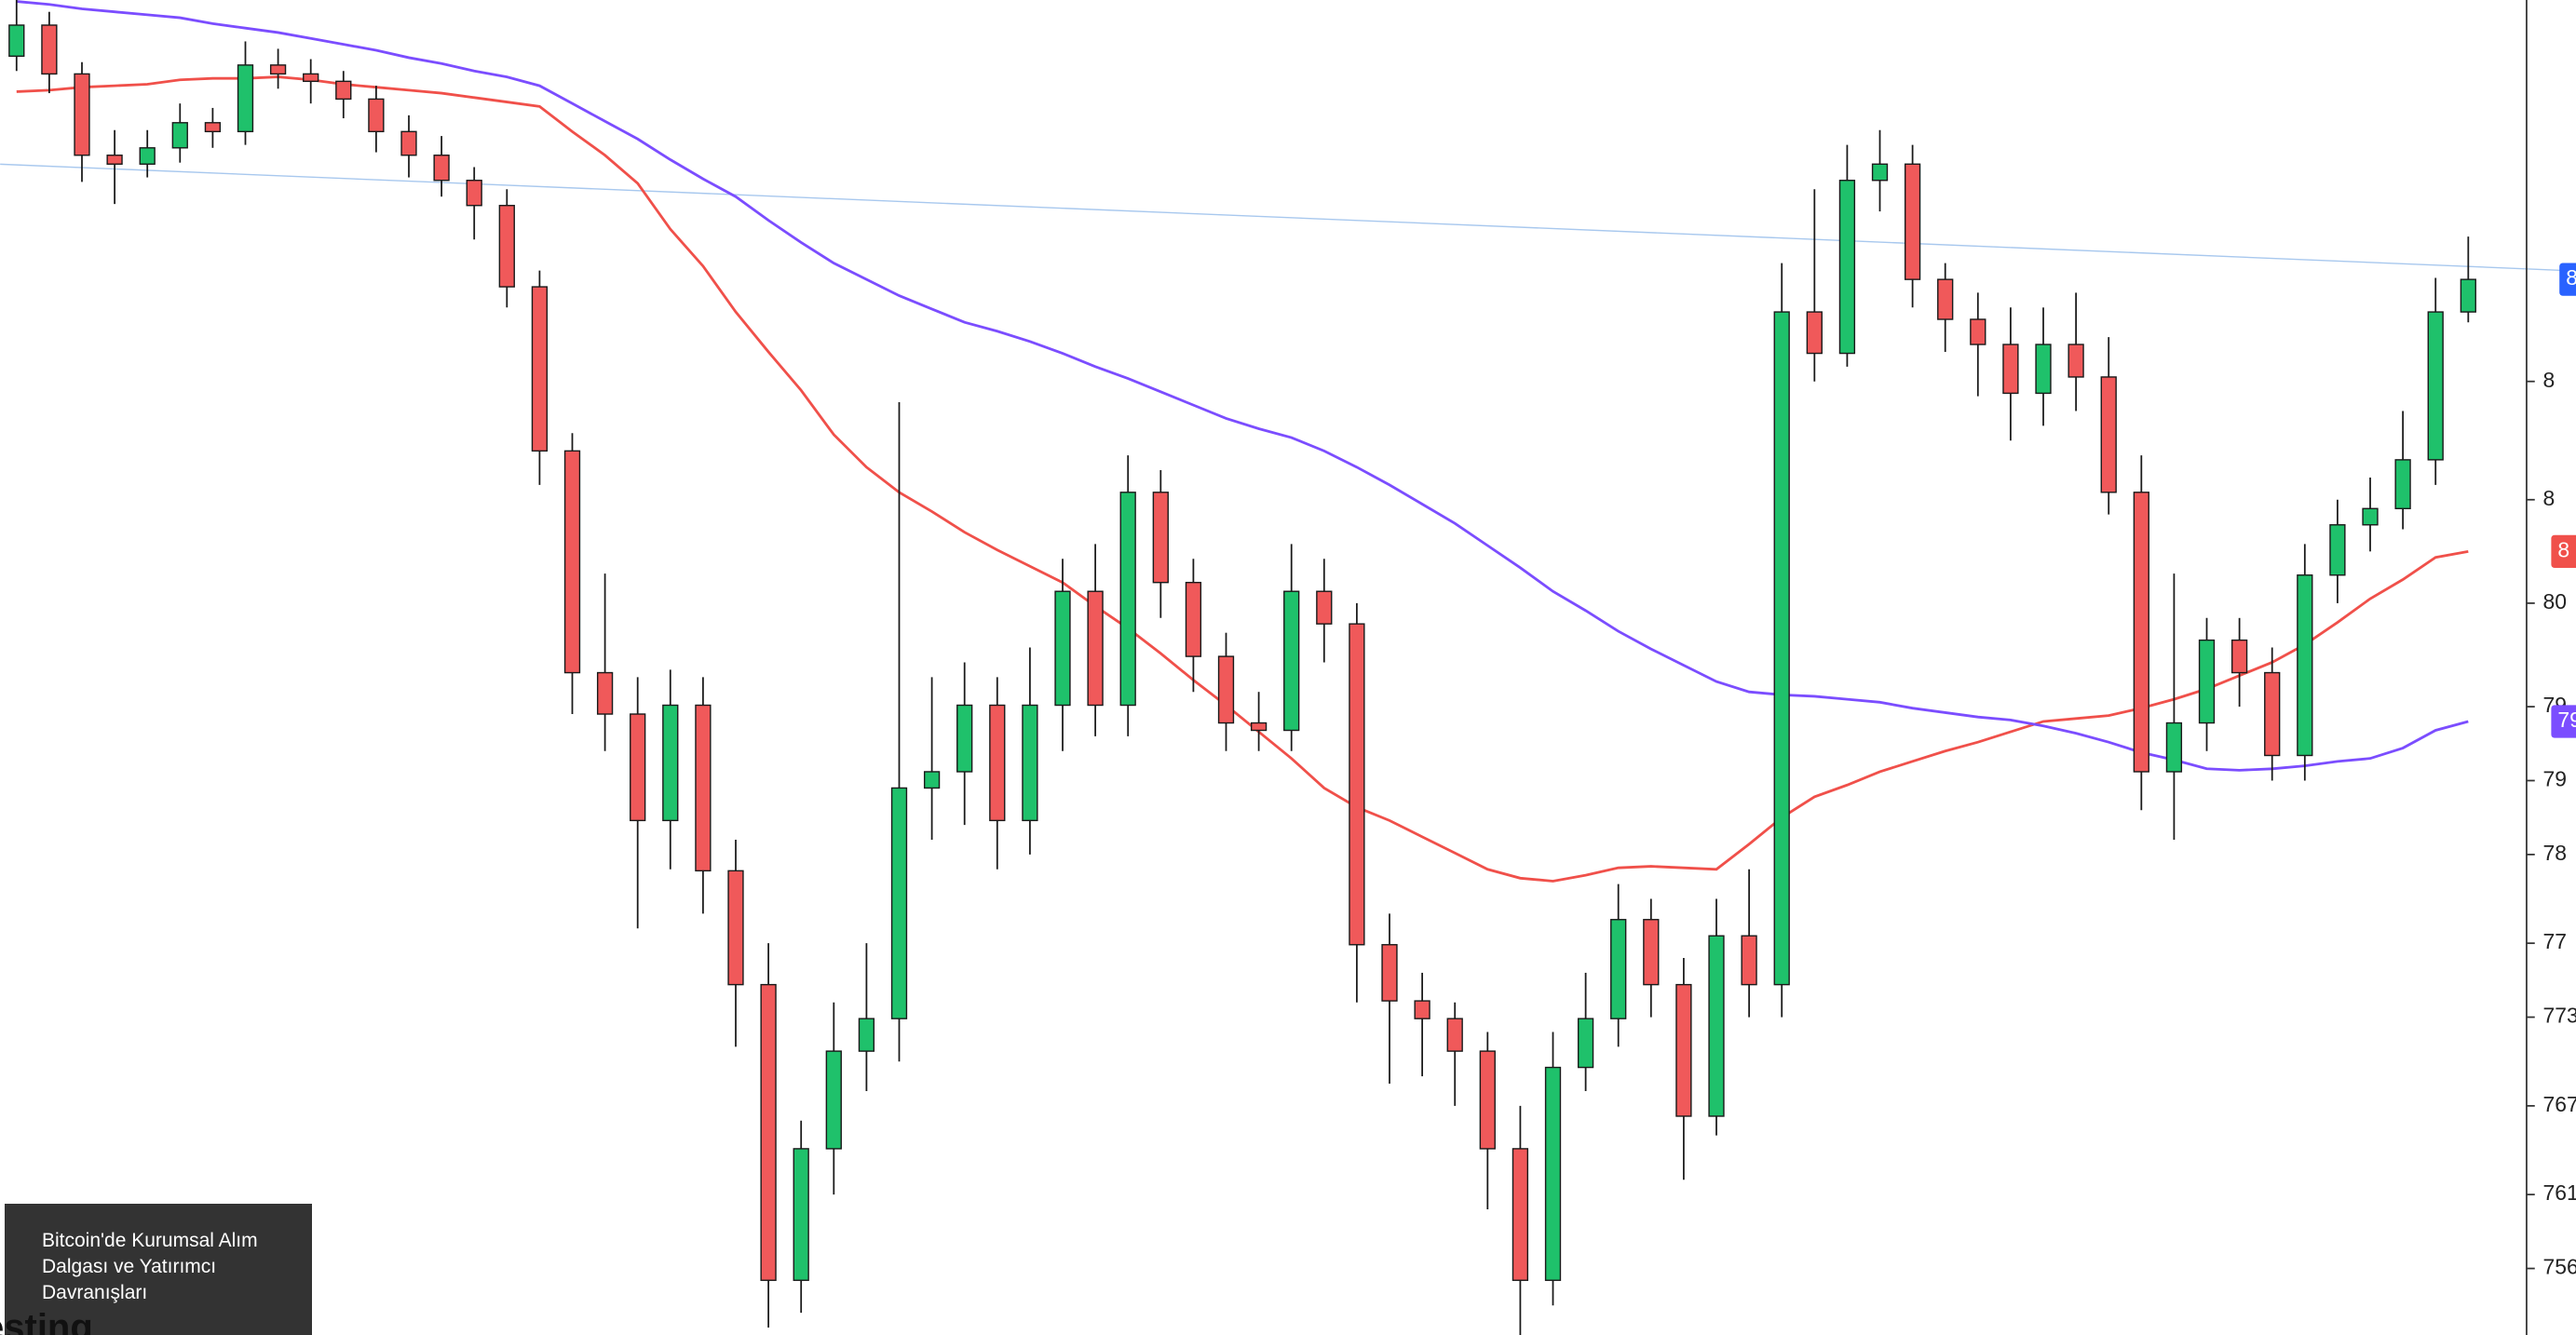 Image resolution: width=2576 pixels, height=1335 pixels. Describe the element at coordinates (2559, 1267) in the screenshot. I see `y-tick-label: 756` at that location.